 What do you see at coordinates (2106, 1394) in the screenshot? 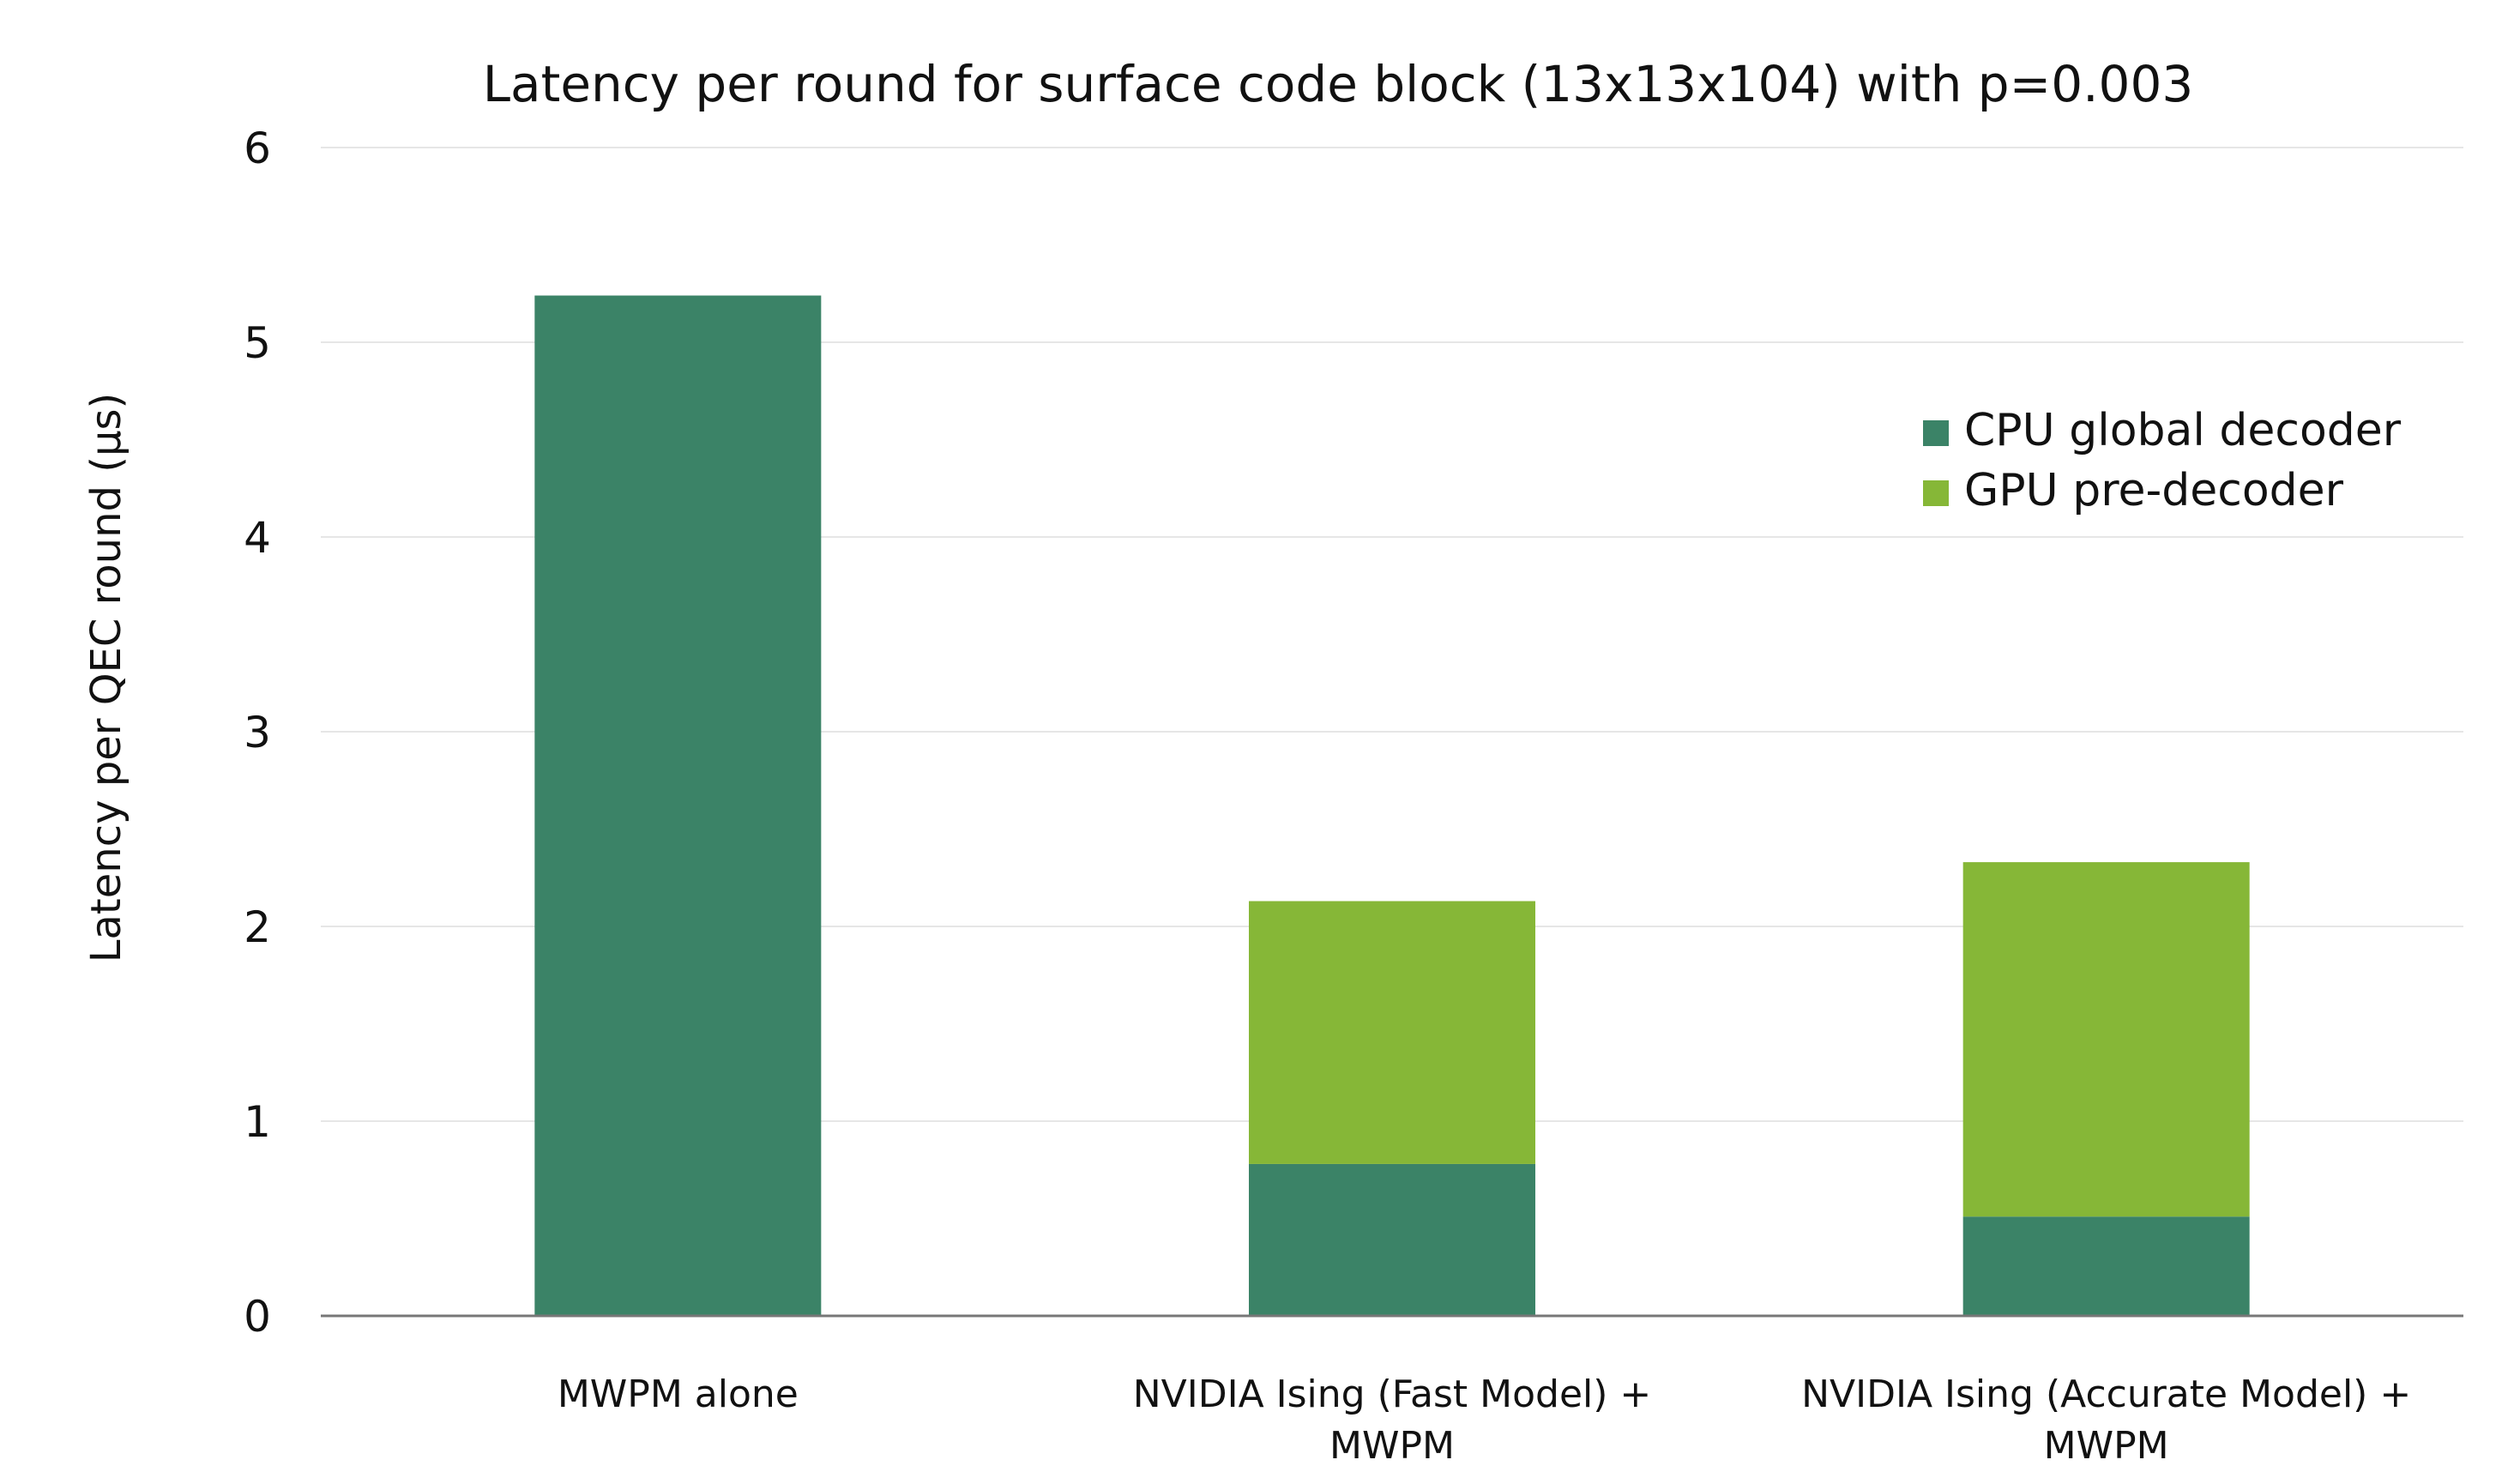
I see `x-tick-label: NVIDIA Ising (Accurate Model) +` at bounding box center [2106, 1394].